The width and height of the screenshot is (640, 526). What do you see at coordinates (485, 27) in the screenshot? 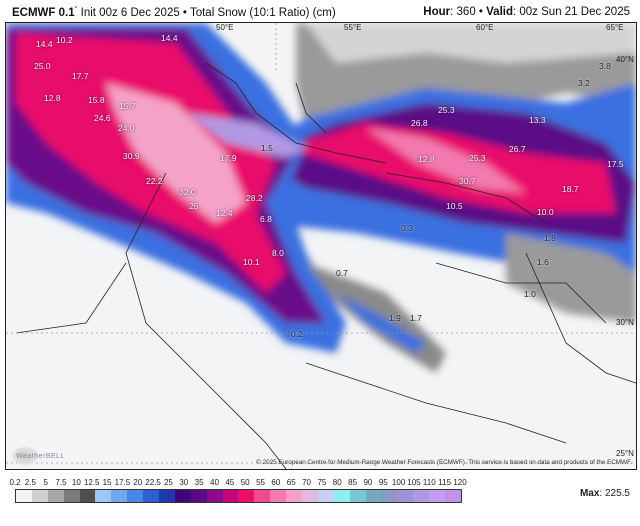
I see `lon-label: 60°E` at bounding box center [485, 27].